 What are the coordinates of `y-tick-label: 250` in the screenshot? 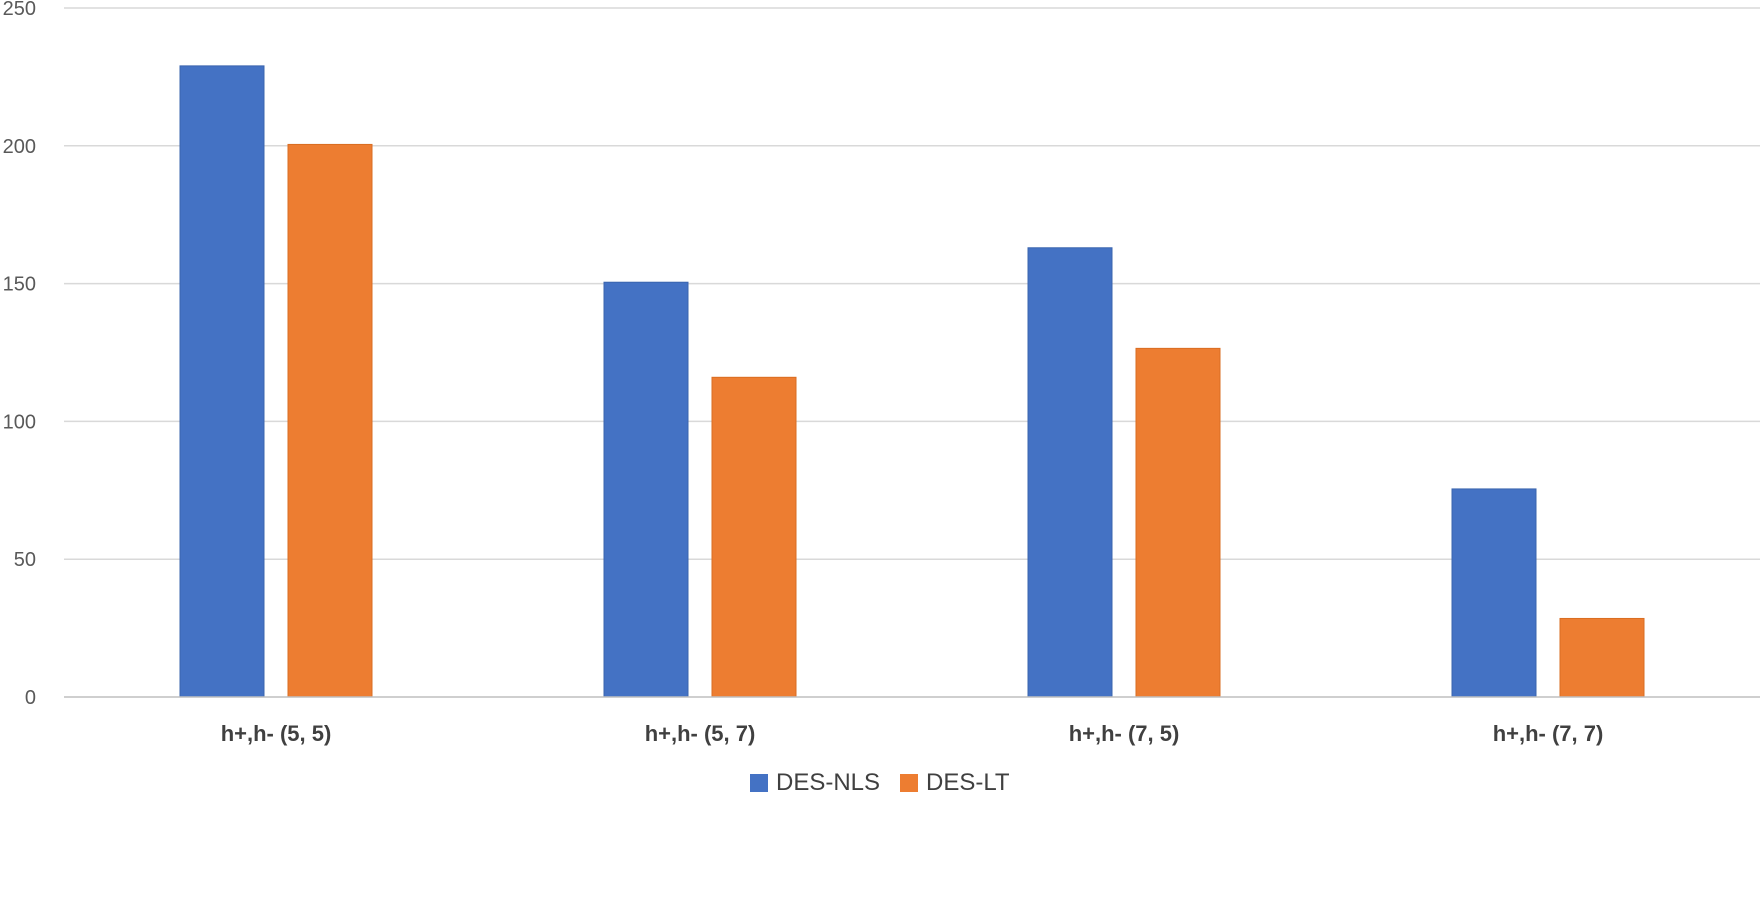 It's located at (19, 10).